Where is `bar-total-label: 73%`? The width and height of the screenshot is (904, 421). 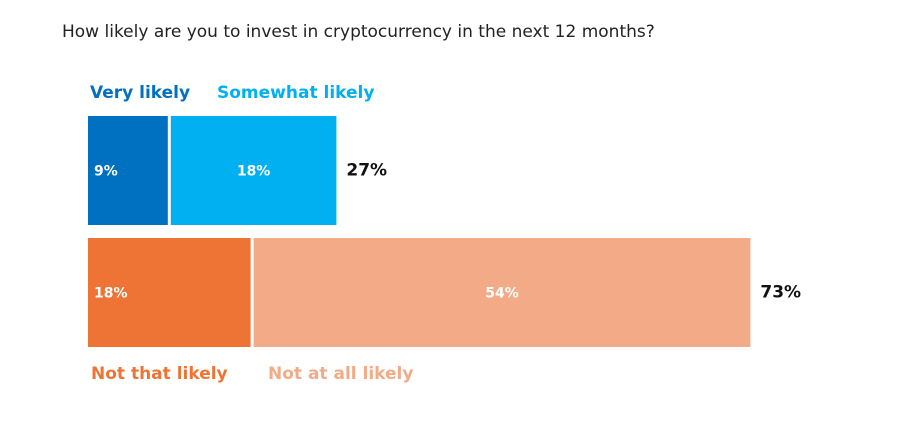 bar-total-label: 73% is located at coordinates (780, 293).